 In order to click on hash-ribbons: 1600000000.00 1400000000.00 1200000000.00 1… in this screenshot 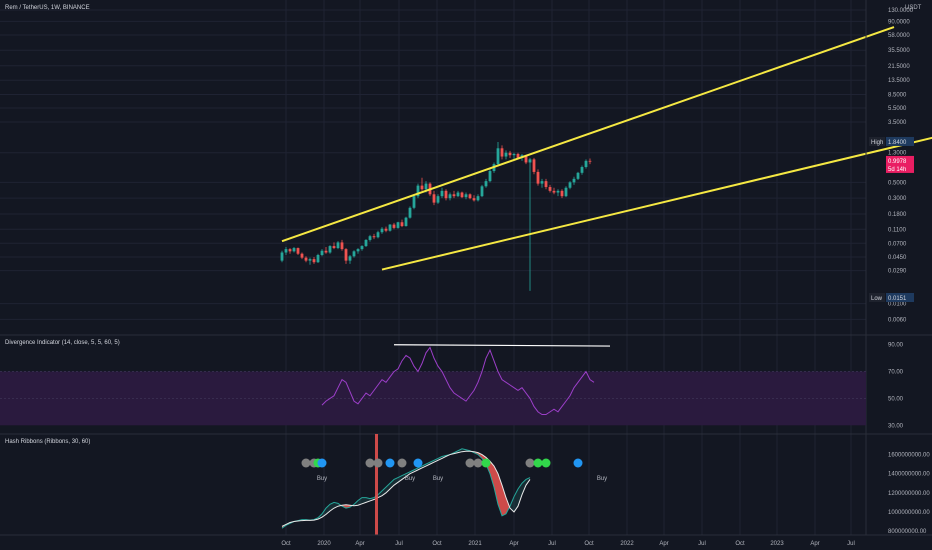, I will do `click(605, 484)`.